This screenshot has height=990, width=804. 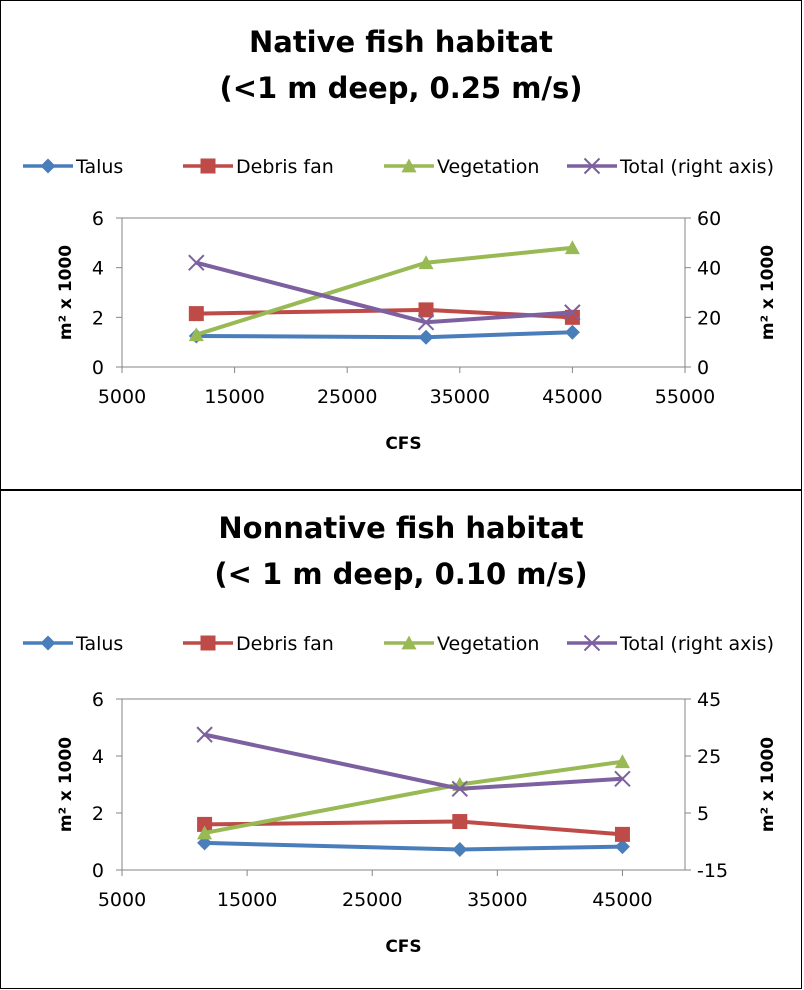 What do you see at coordinates (400, 574) in the screenshot?
I see `chart-title-line: (< 1 m deep, 0.10 m/s)` at bounding box center [400, 574].